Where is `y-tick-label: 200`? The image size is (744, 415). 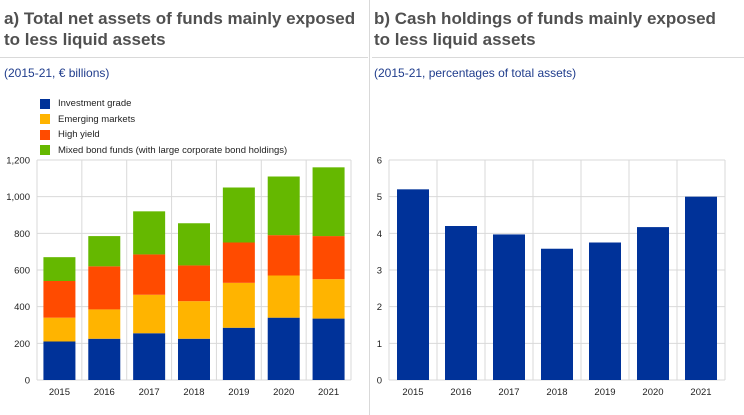 y-tick-label: 200 is located at coordinates (22, 344).